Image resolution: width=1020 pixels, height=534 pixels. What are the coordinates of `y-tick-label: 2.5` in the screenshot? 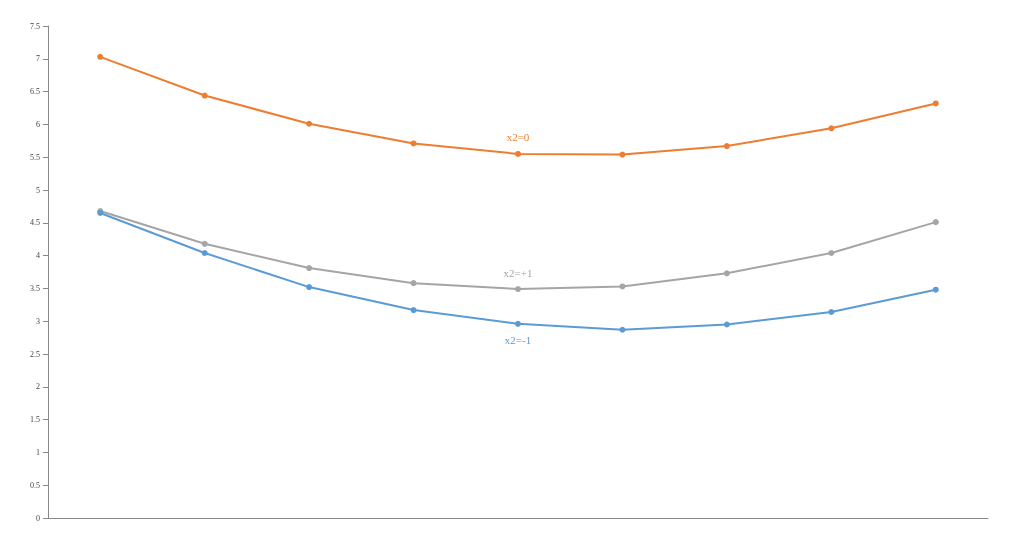 It's located at (35, 354).